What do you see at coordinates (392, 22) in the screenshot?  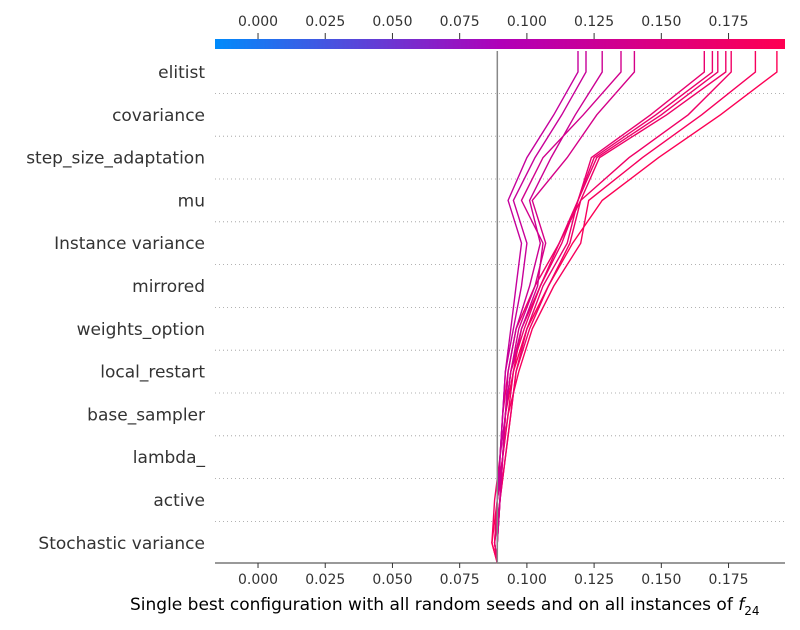 I see `top-tick-label: 0.050` at bounding box center [392, 22].